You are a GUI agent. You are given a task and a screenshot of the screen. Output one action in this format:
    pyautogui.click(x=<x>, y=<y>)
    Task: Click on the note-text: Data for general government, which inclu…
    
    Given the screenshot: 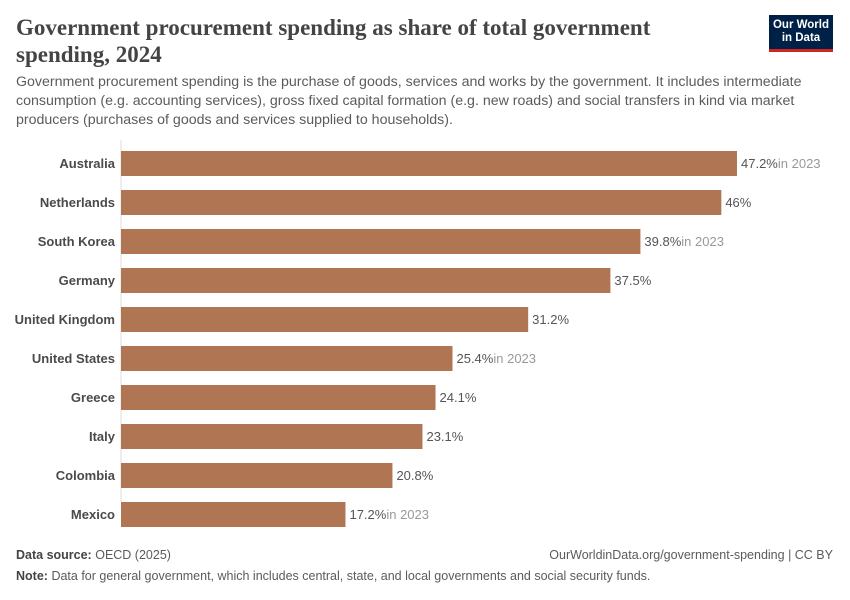 What is the action you would take?
    pyautogui.click(x=351, y=576)
    